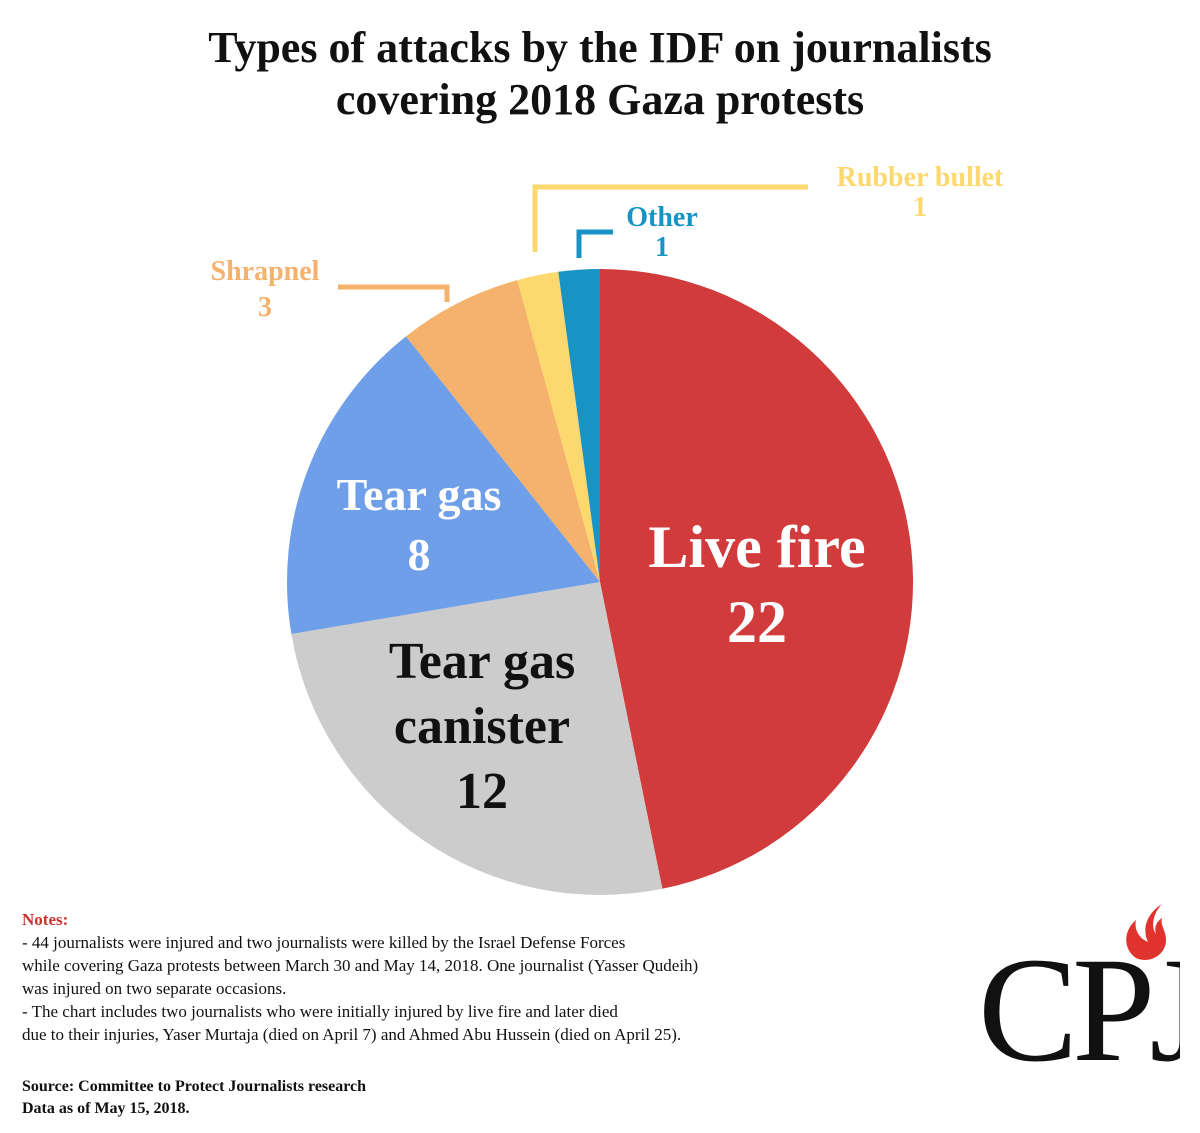 The height and width of the screenshot is (1133, 1200). What do you see at coordinates (600, 99) in the screenshot?
I see `title-line-2: covering 2018 Gaza protests` at bounding box center [600, 99].